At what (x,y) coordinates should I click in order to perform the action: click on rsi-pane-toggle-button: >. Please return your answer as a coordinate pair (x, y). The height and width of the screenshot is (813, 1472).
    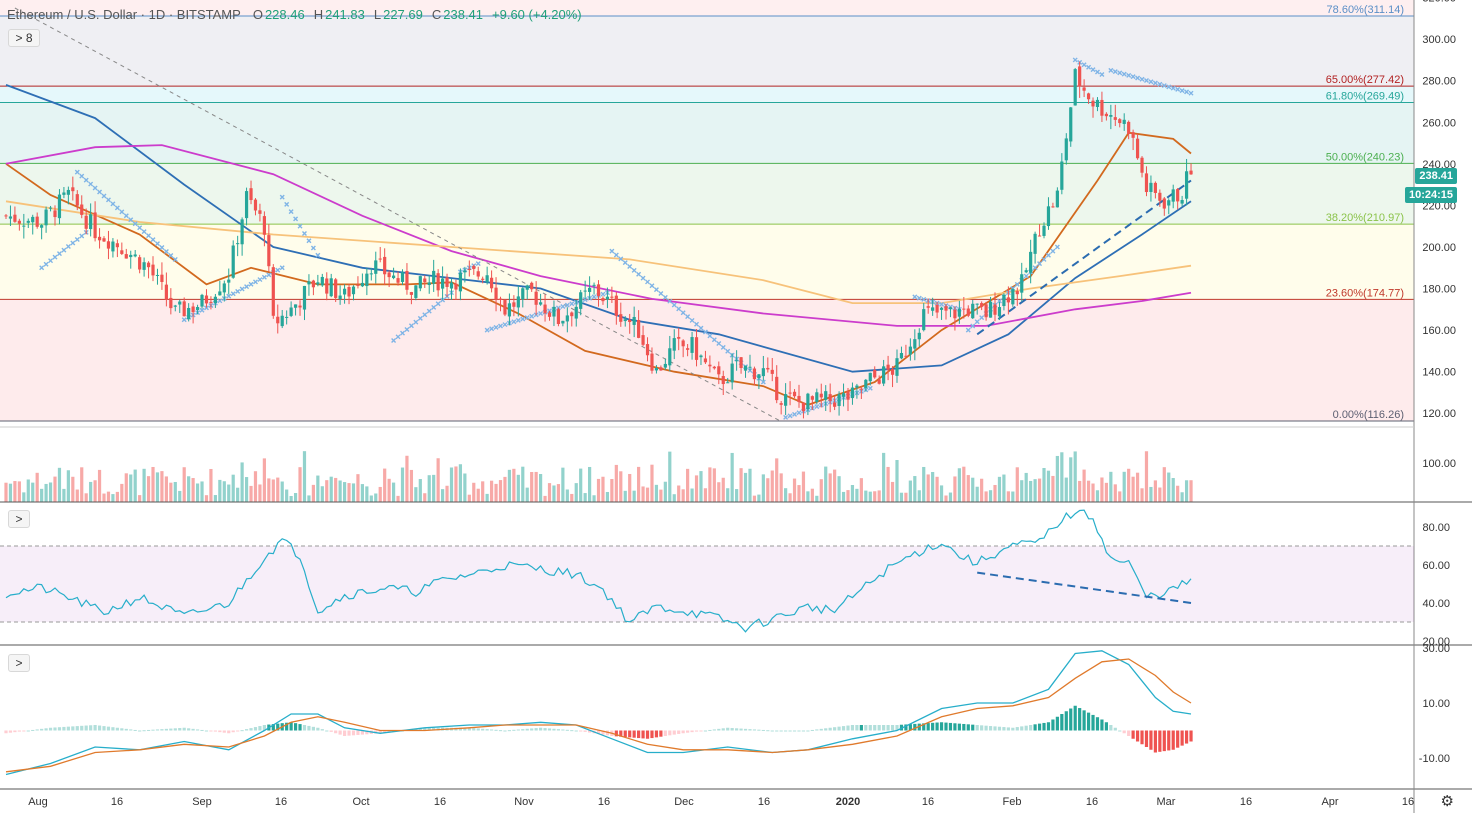
    Looking at the image, I should click on (19, 519).